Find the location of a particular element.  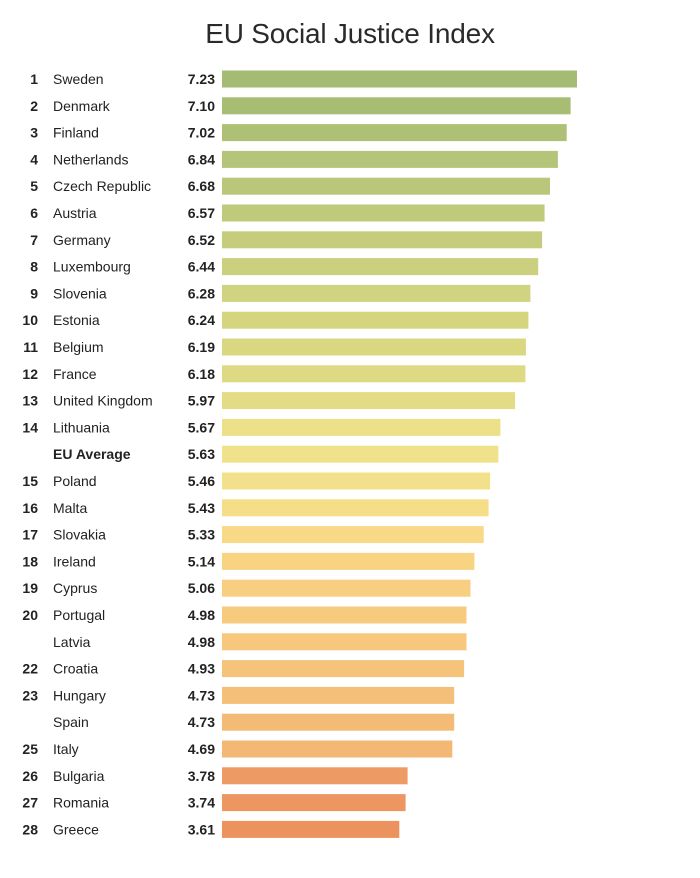

value-label: 4.69 is located at coordinates (201, 749).